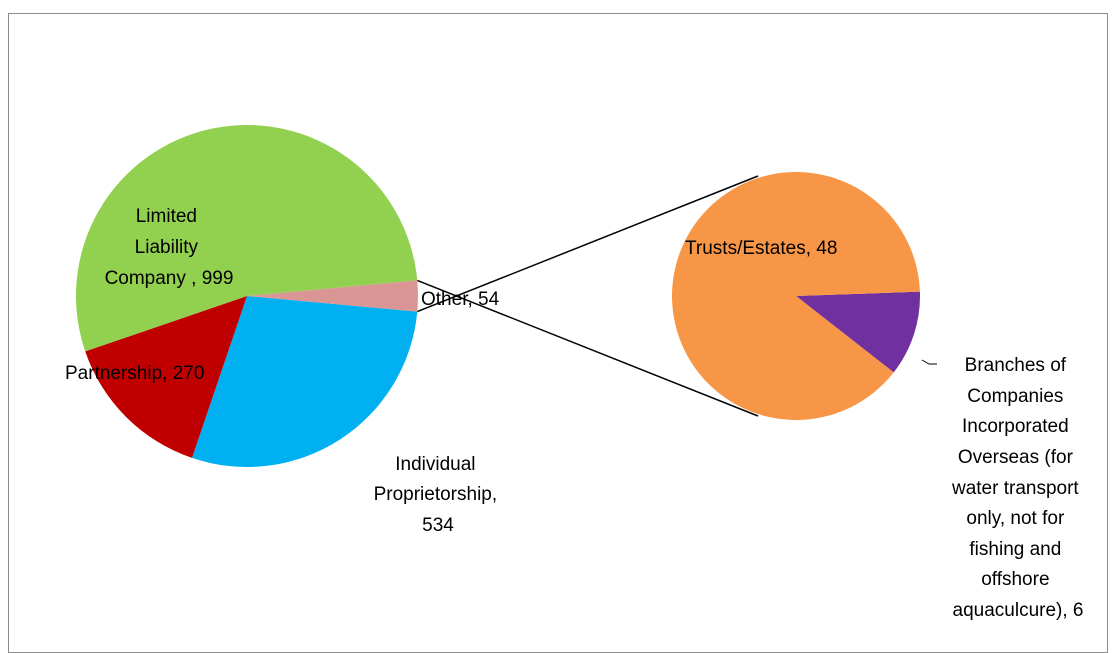 This screenshot has width=1113, height=653. What do you see at coordinates (761, 248) in the screenshot?
I see `label-trusts-estates: Trusts/Estates, 48` at bounding box center [761, 248].